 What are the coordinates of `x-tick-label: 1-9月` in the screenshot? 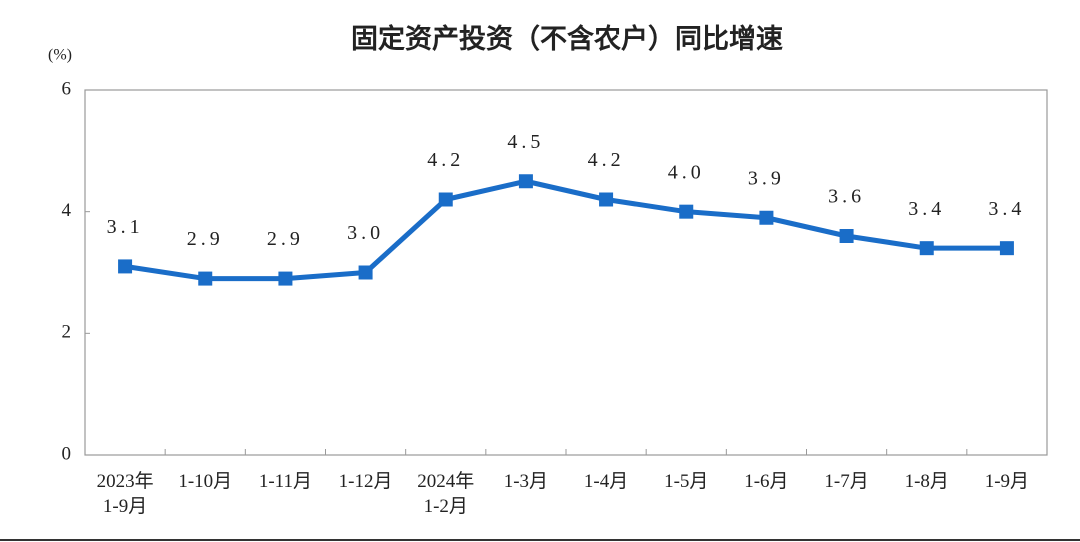 It's located at (1007, 481).